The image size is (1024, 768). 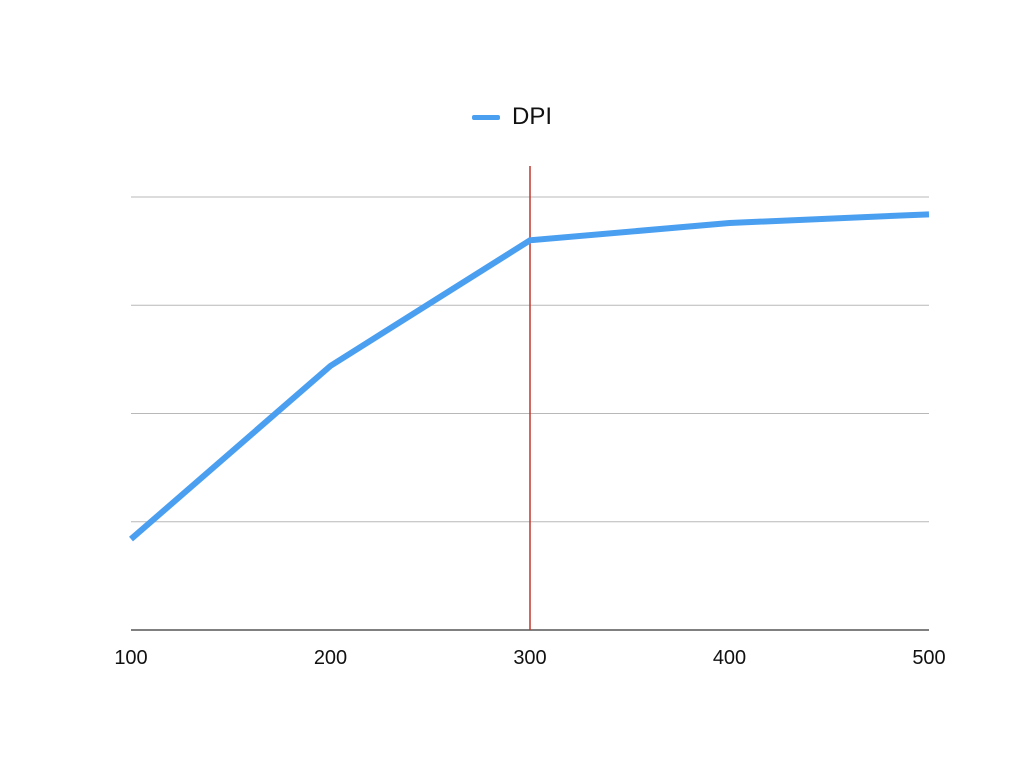 I want to click on x-tick-labels: 100 200 300 400 500, so click(x=529, y=658).